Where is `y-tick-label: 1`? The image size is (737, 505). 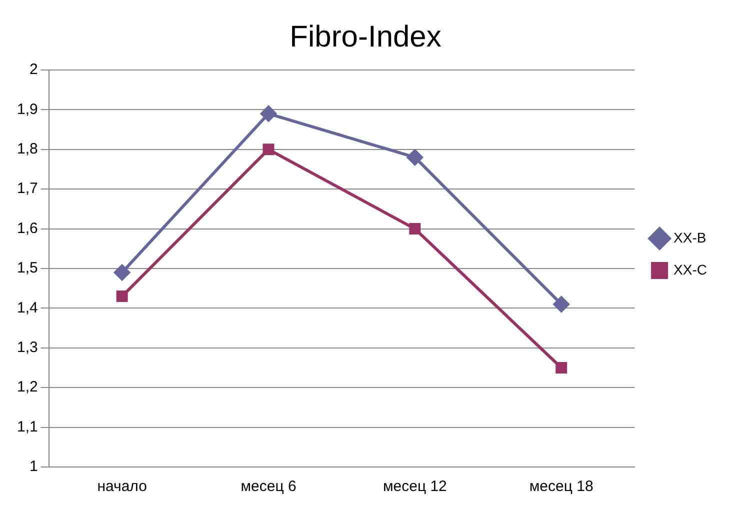 y-tick-label: 1 is located at coordinates (34, 467).